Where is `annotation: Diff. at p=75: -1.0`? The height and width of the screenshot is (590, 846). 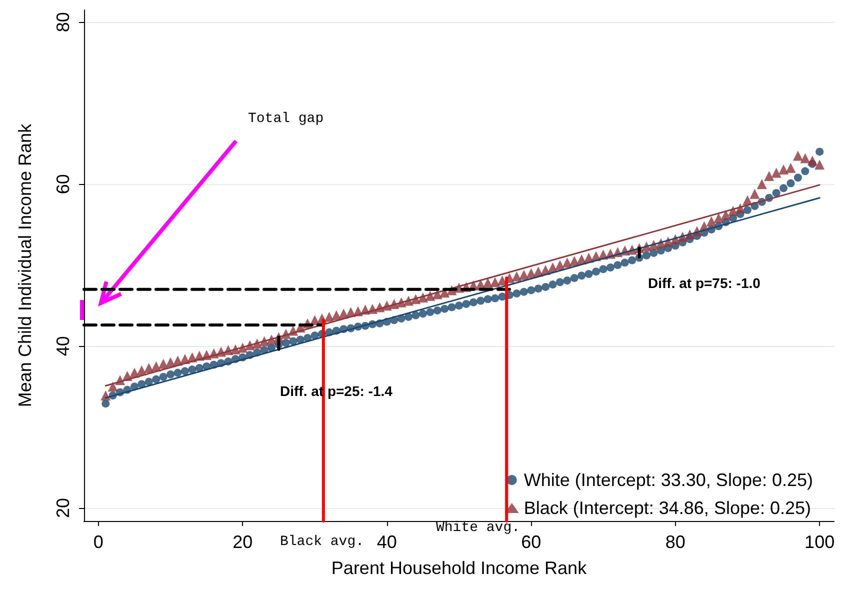 annotation: Diff. at p=75: -1.0 is located at coordinates (704, 283).